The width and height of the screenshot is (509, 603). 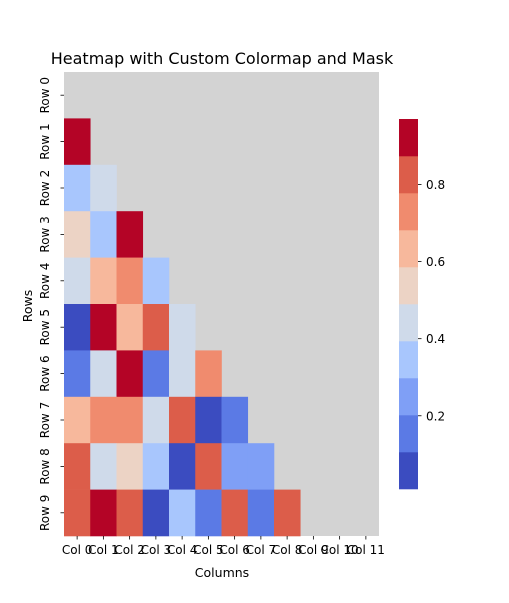 I want to click on y-tick-label: Row 3, so click(x=45, y=234).